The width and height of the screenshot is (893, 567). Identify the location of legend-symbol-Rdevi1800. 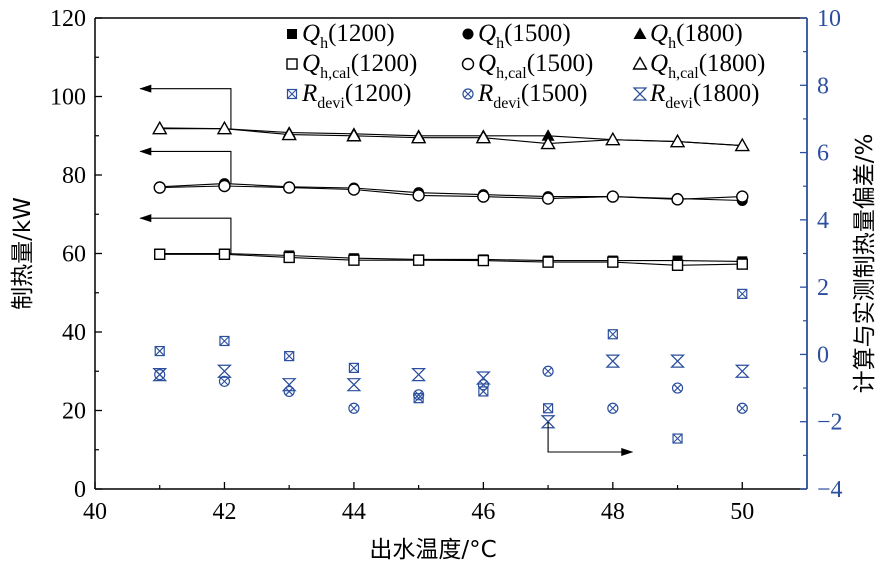
(640, 94).